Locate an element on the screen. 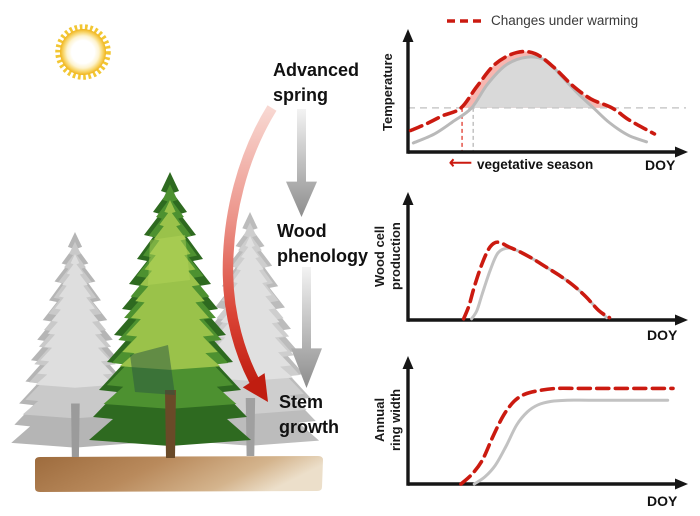 Image resolution: width=700 pixels, height=516 pixels. vegetative-season-label: vegetative season is located at coordinates (535, 164).